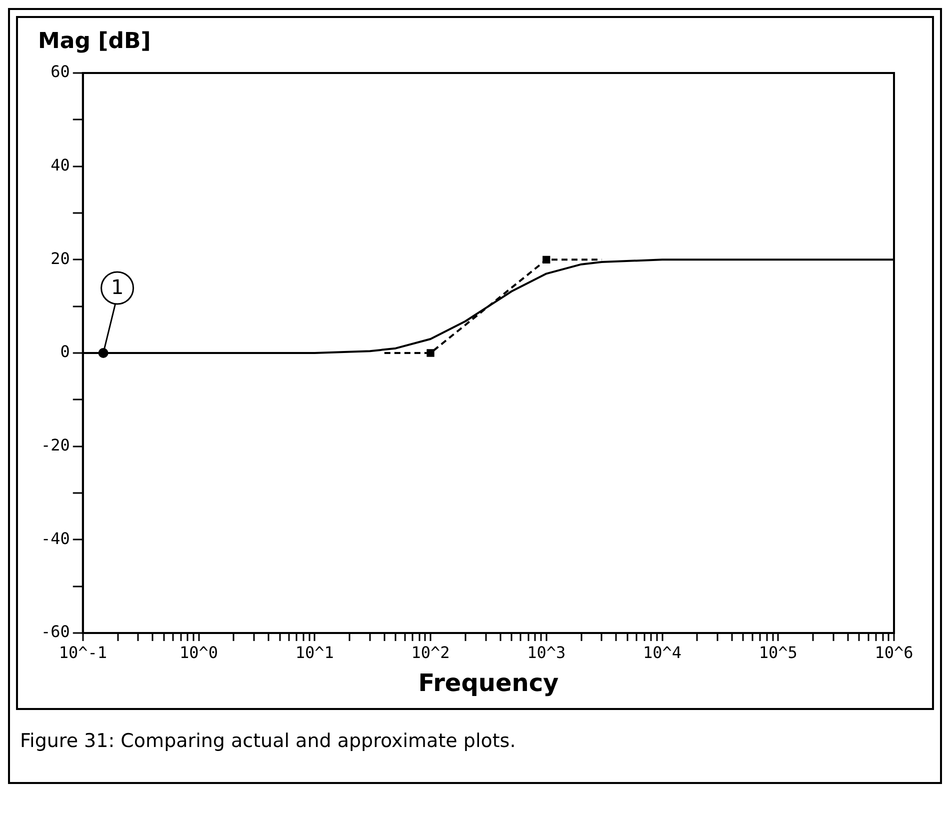 The height and width of the screenshot is (813, 952). What do you see at coordinates (60, 164) in the screenshot?
I see `y-tick-label: 40` at bounding box center [60, 164].